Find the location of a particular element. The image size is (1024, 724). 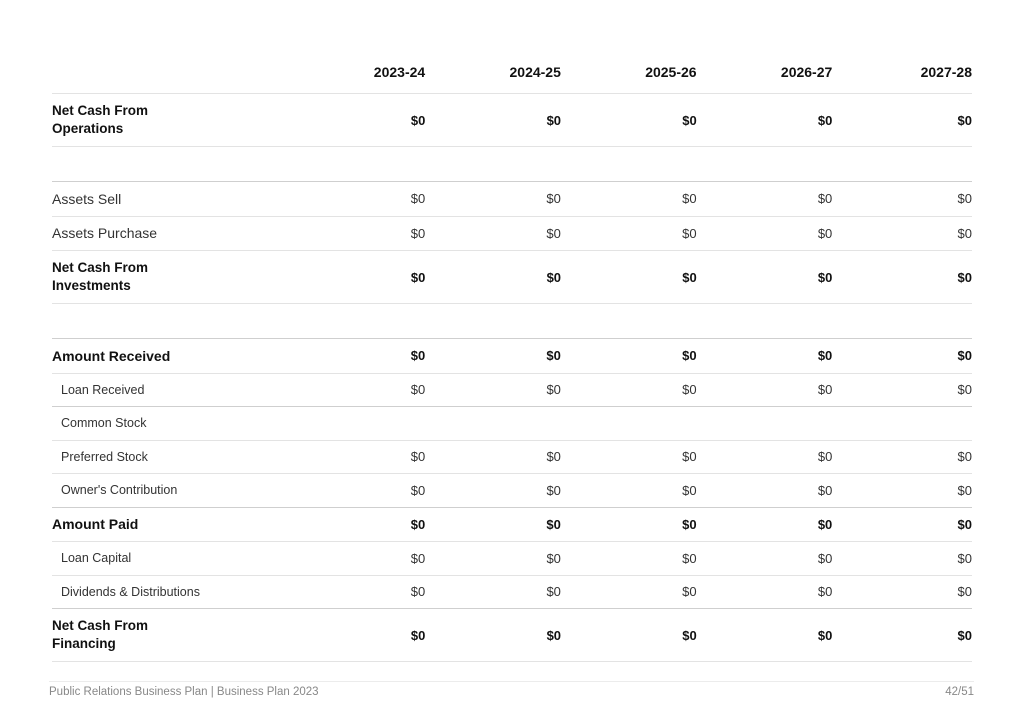

table-row-net-cash-financing: Net Cash From Financing $0 $0 $0 $0 $0 is located at coordinates (512, 635).